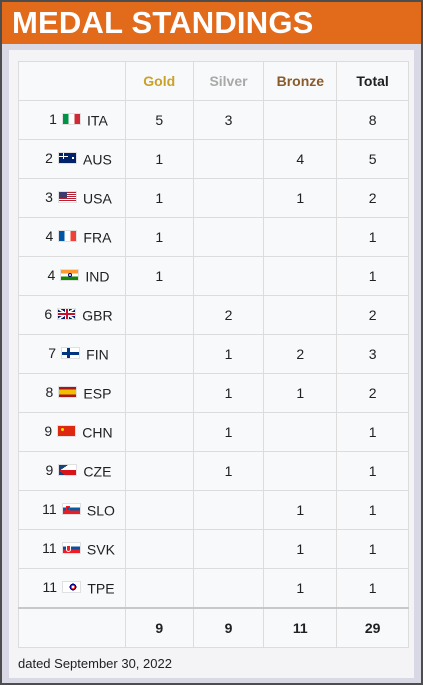  Describe the element at coordinates (51, 275) in the screenshot. I see `rank: 4` at that location.